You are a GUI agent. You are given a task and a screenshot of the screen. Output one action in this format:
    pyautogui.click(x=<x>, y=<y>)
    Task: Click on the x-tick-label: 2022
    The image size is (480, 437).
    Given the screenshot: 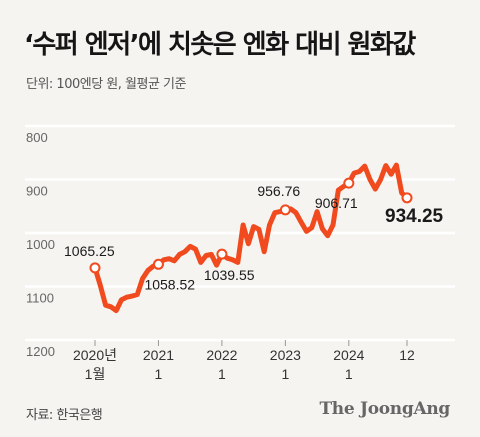 What is the action you would take?
    pyautogui.click(x=221, y=355)
    